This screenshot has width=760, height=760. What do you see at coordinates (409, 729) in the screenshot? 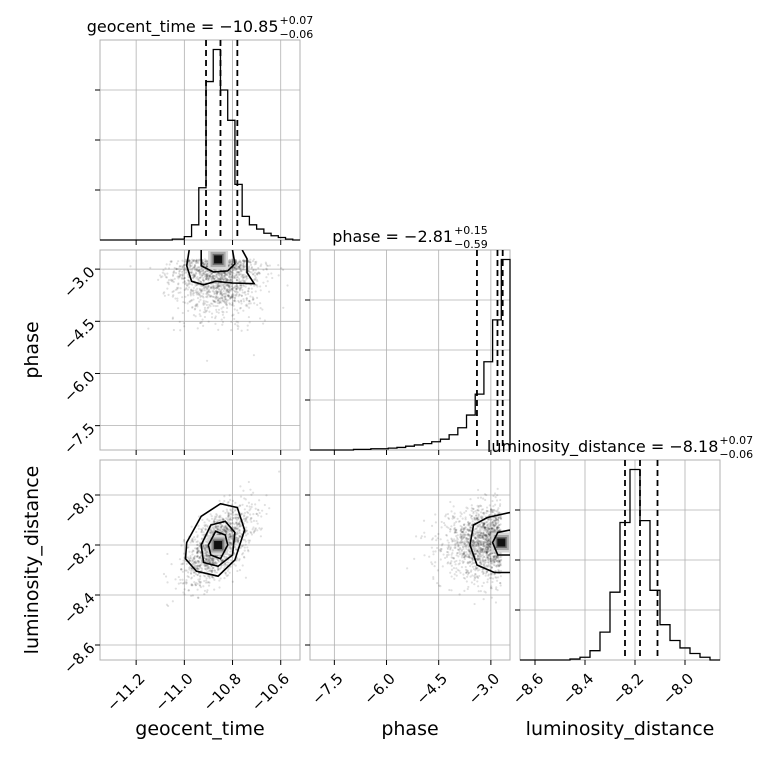
I see `x-axis-label-phase: phase` at bounding box center [409, 729].